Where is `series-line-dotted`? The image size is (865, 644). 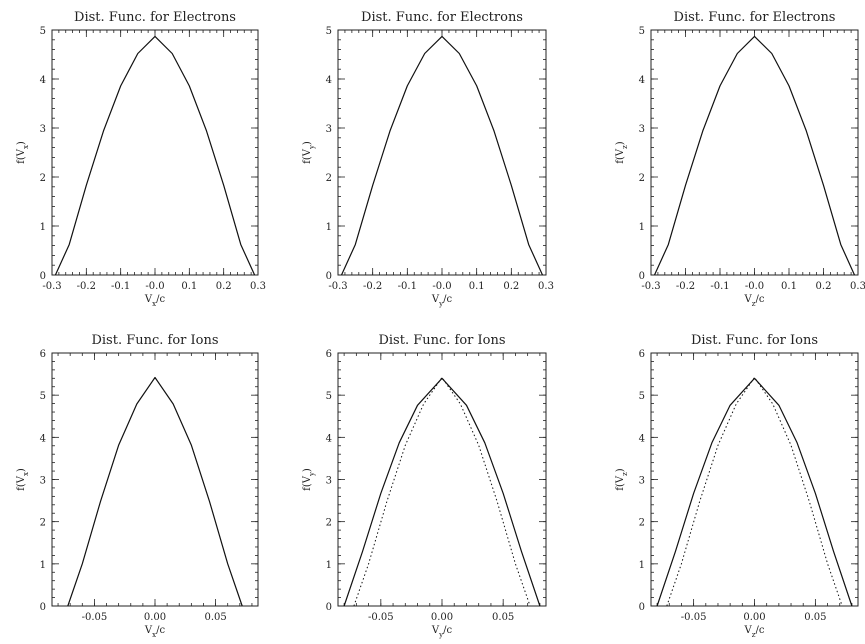 series-line-dotted is located at coordinates (442, 492).